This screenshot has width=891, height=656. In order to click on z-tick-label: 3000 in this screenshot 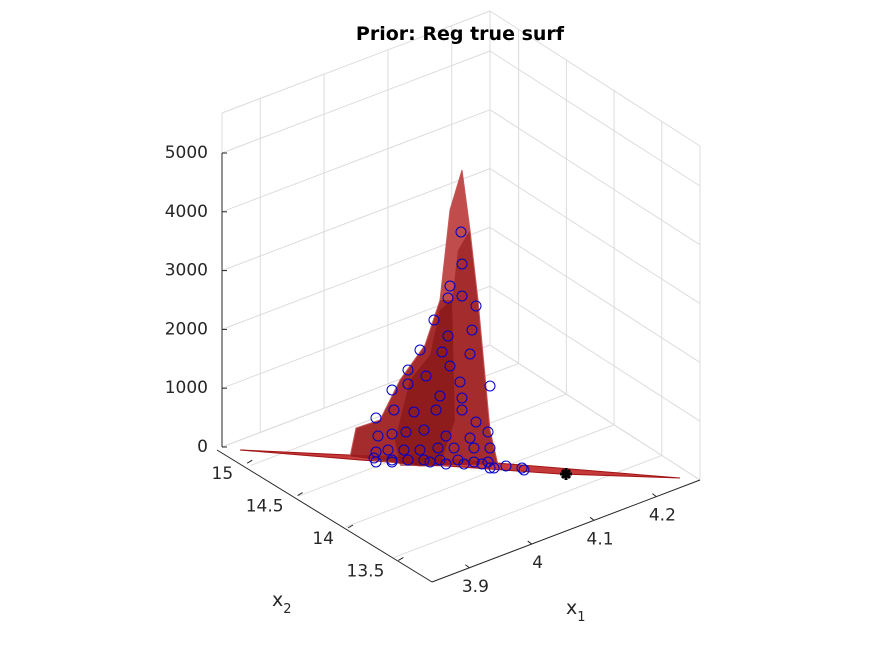, I will do `click(186, 271)`.